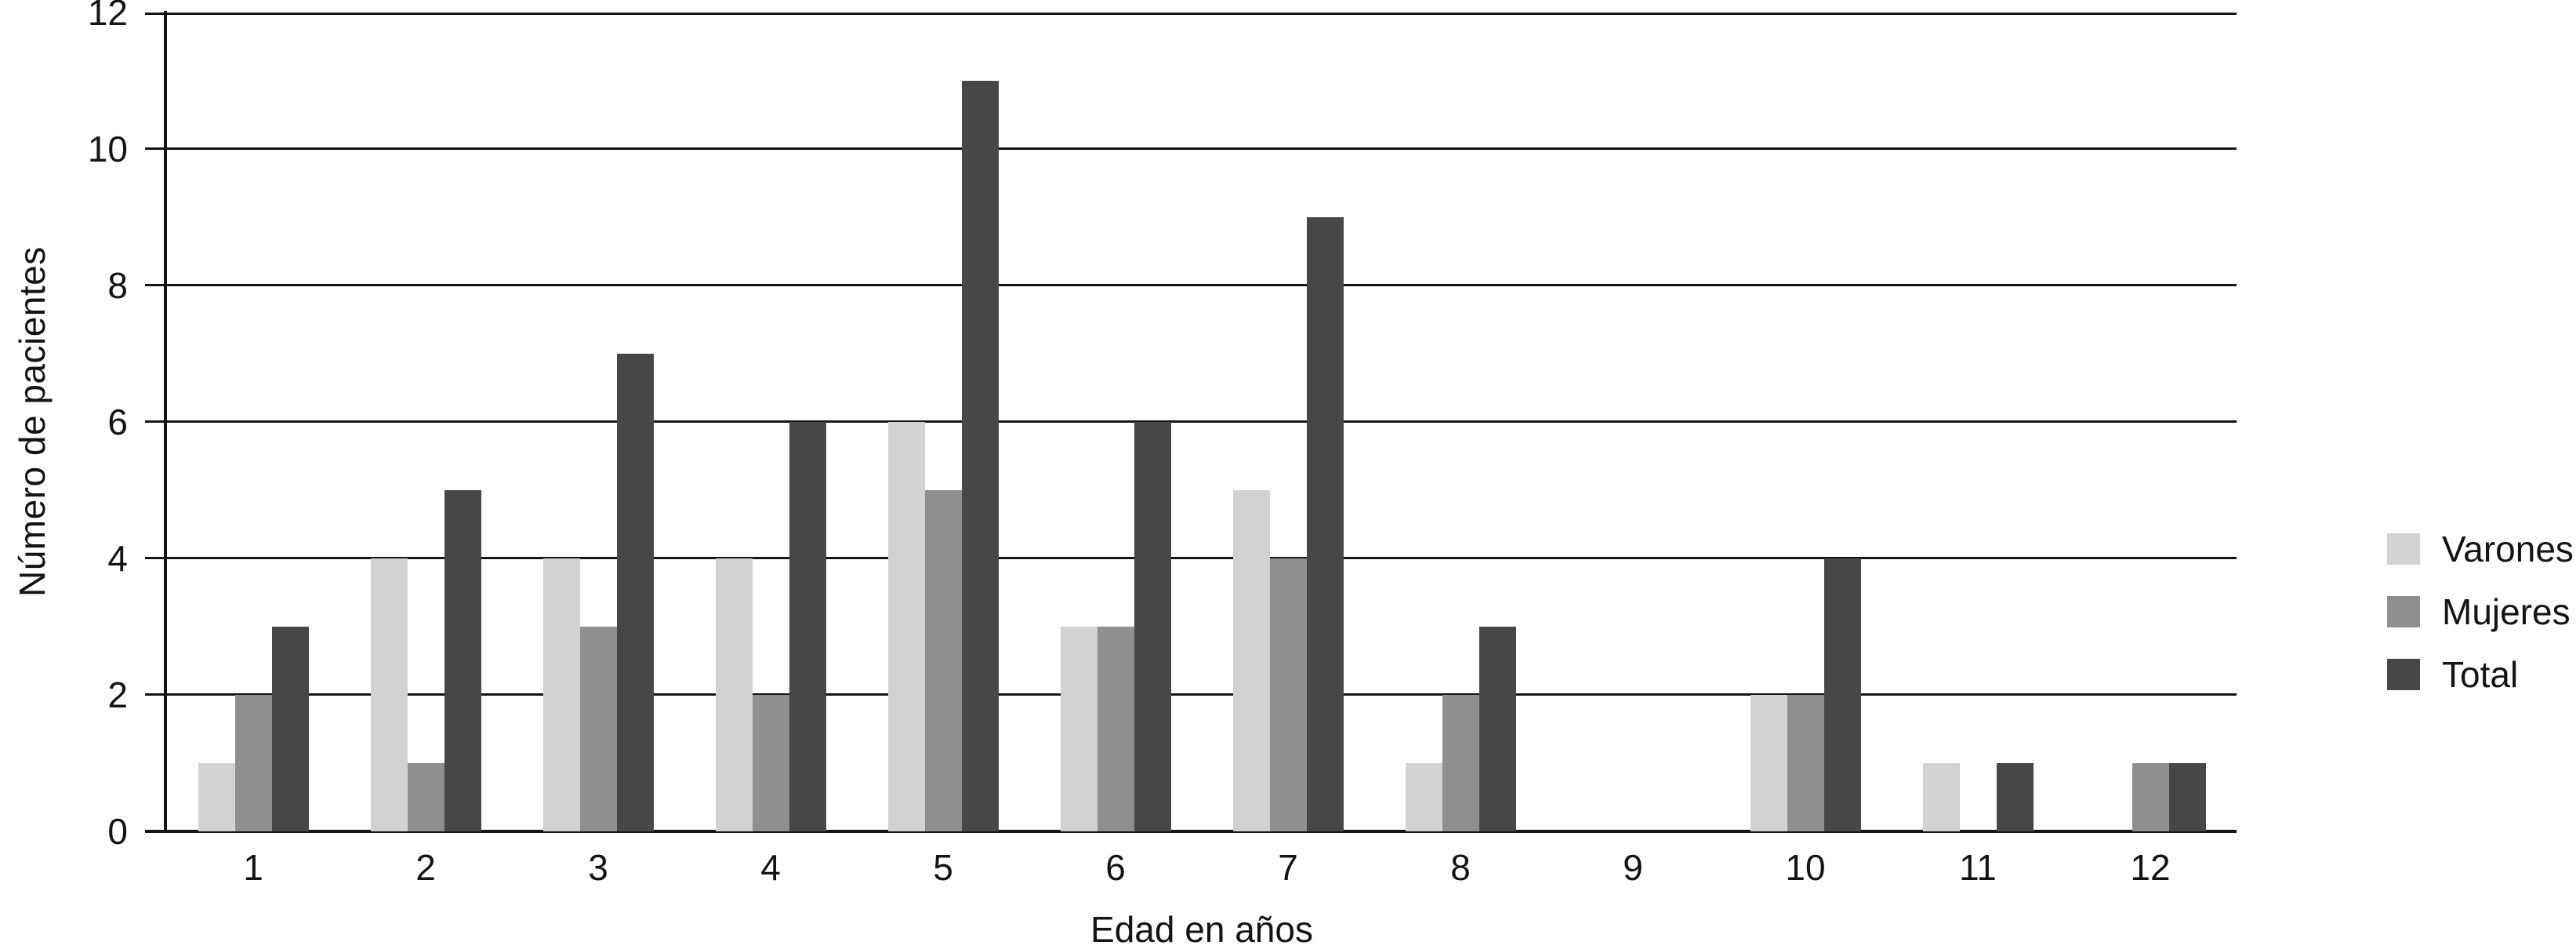 The width and height of the screenshot is (2576, 949). I want to click on y-axis-tick-labels: 0 2 4 6 8 10 12, so click(64, 424).